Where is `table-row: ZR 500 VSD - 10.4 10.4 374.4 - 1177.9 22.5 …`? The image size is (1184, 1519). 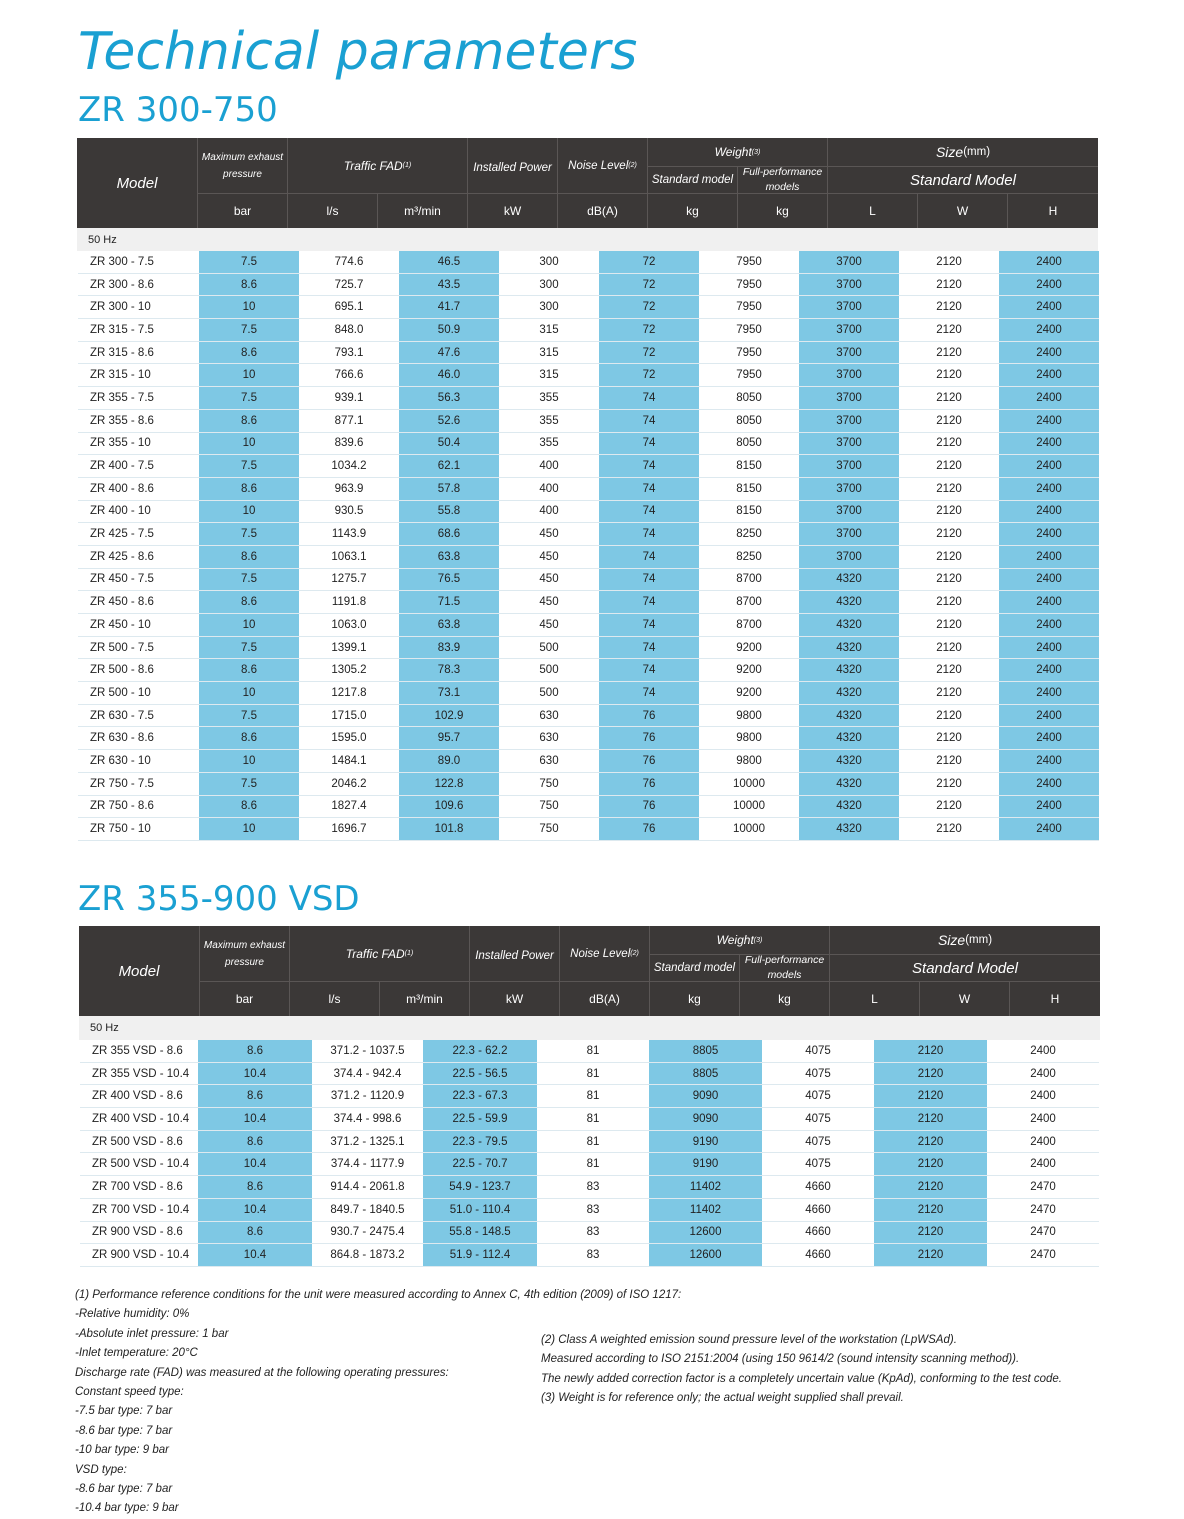 table-row: ZR 500 VSD - 10.4 10.4 374.4 - 1177.9 22.5 … is located at coordinates (589, 1165).